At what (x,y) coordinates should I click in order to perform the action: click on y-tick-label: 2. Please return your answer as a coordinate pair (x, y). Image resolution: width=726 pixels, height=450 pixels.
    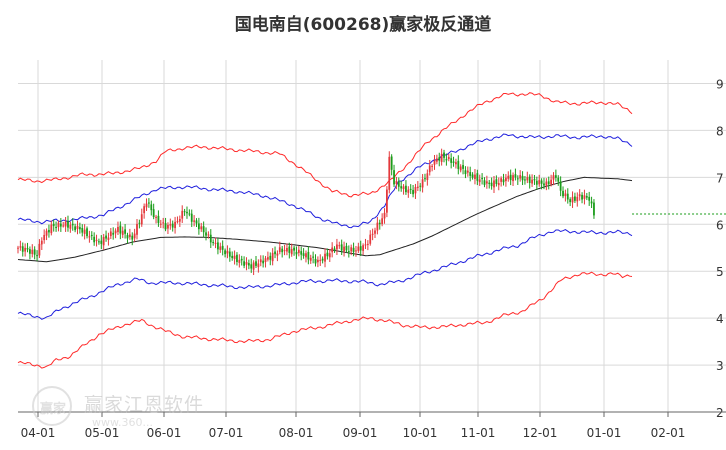
    Looking at the image, I should click on (720, 413).